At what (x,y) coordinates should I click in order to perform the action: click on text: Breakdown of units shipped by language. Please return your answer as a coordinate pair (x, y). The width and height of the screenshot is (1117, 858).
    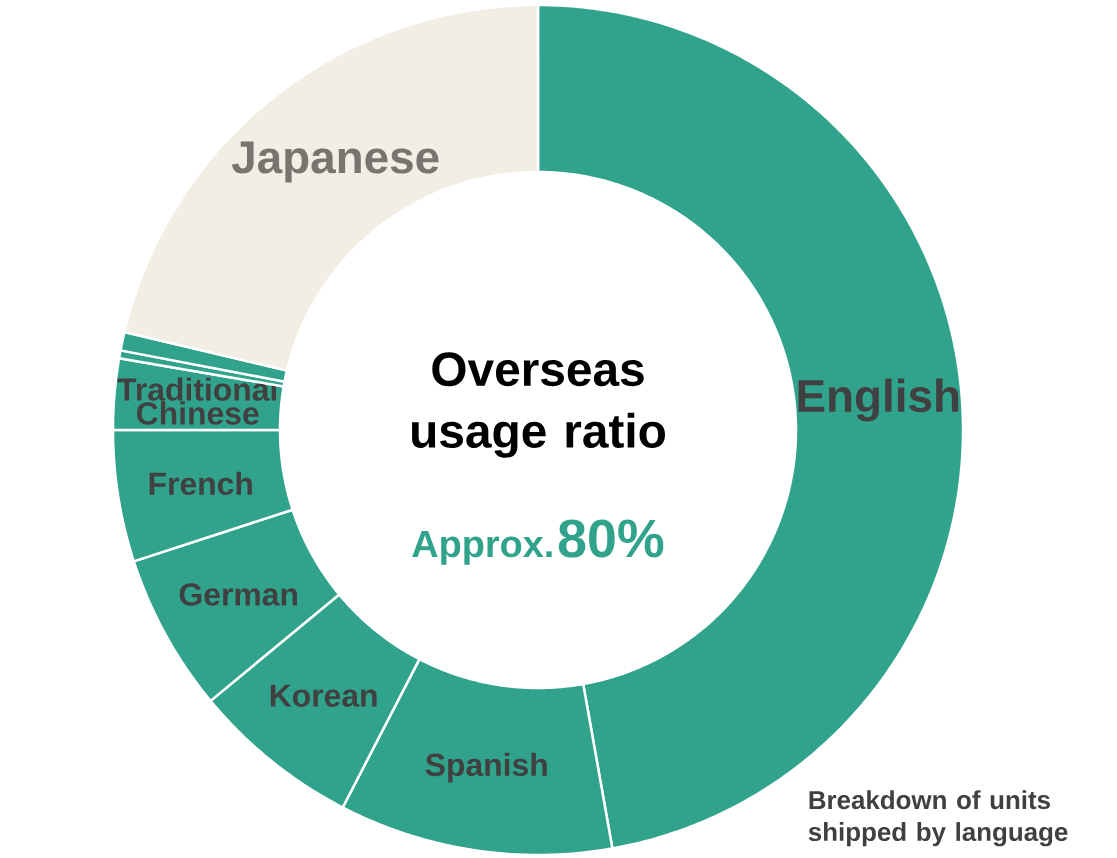
    Looking at the image, I should click on (938, 818).